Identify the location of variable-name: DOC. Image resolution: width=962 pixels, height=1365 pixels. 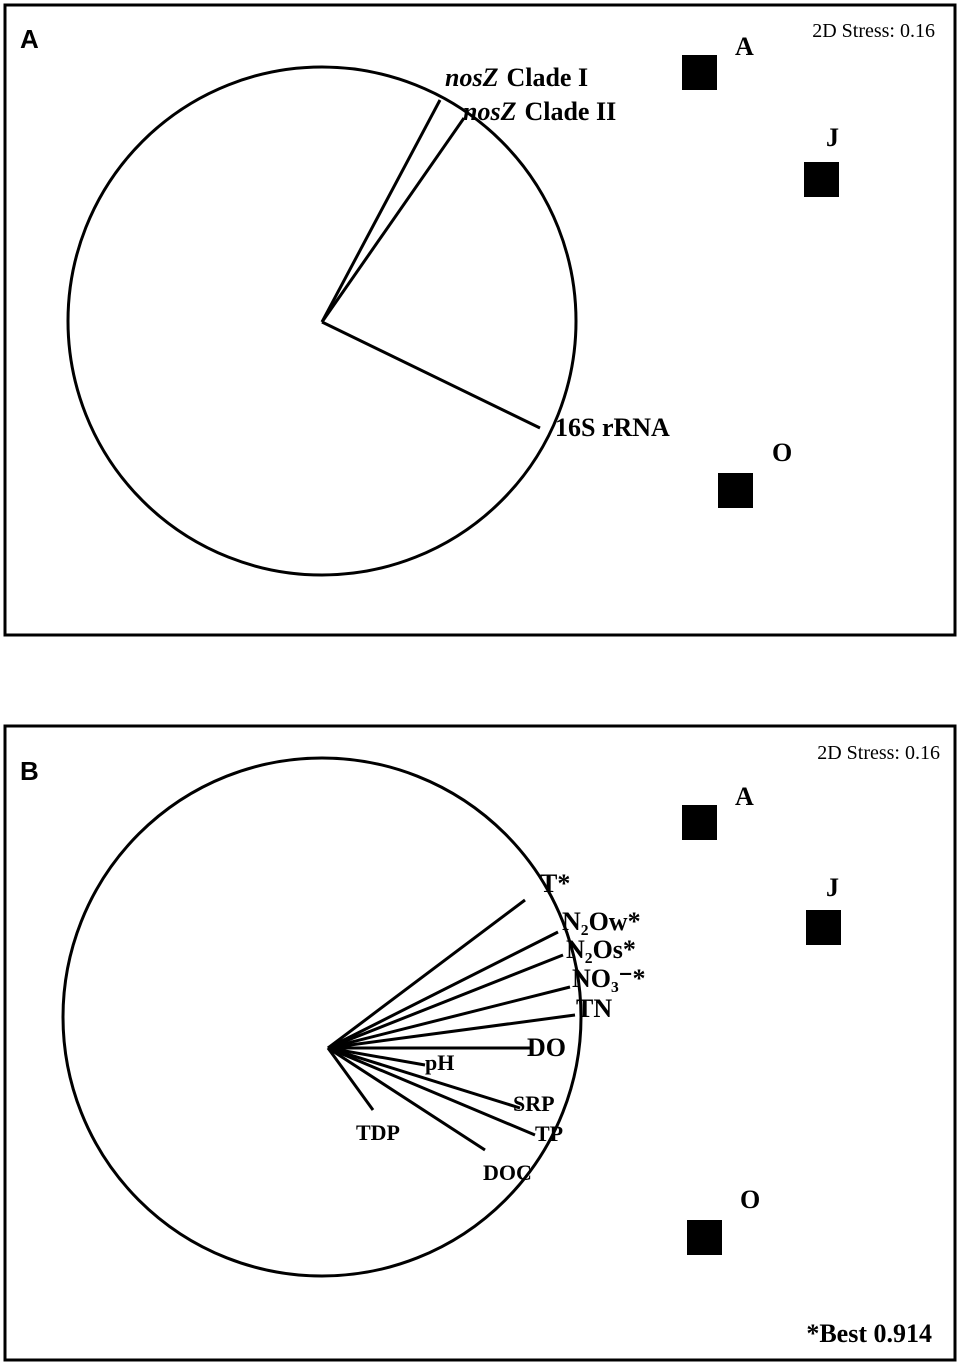
(507, 1172).